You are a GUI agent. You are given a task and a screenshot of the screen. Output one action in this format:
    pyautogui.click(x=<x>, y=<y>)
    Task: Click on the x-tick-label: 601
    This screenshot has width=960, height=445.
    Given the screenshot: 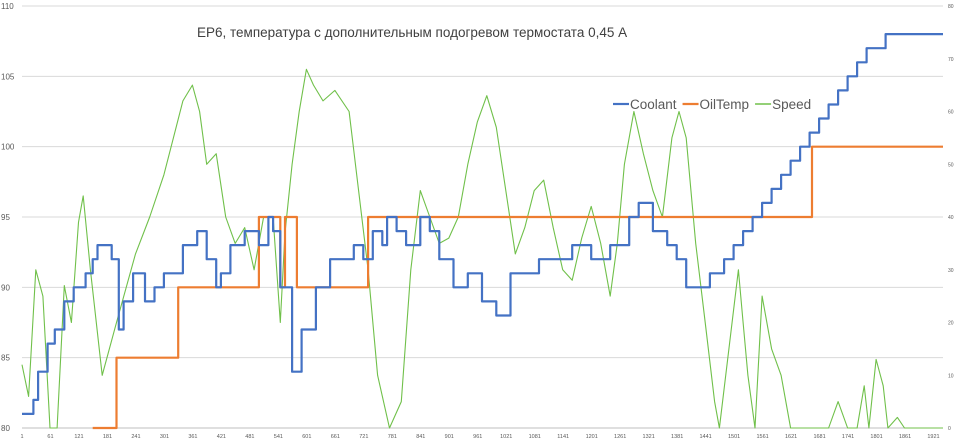 What is the action you would take?
    pyautogui.click(x=306, y=437)
    